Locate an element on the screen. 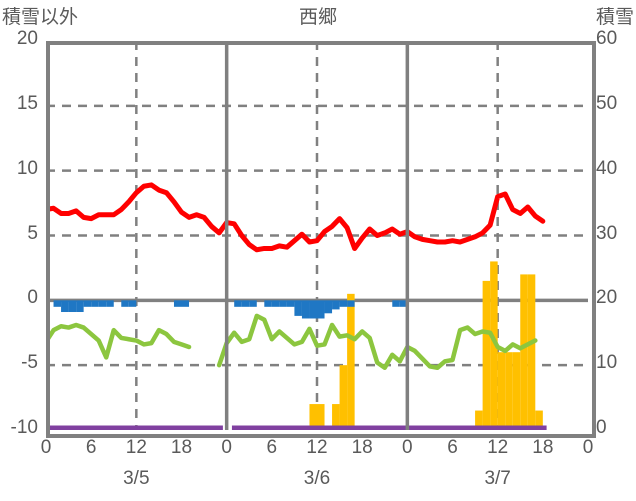 This screenshot has width=636, height=501. right-axis-tick-label: 50 is located at coordinates (607, 103).